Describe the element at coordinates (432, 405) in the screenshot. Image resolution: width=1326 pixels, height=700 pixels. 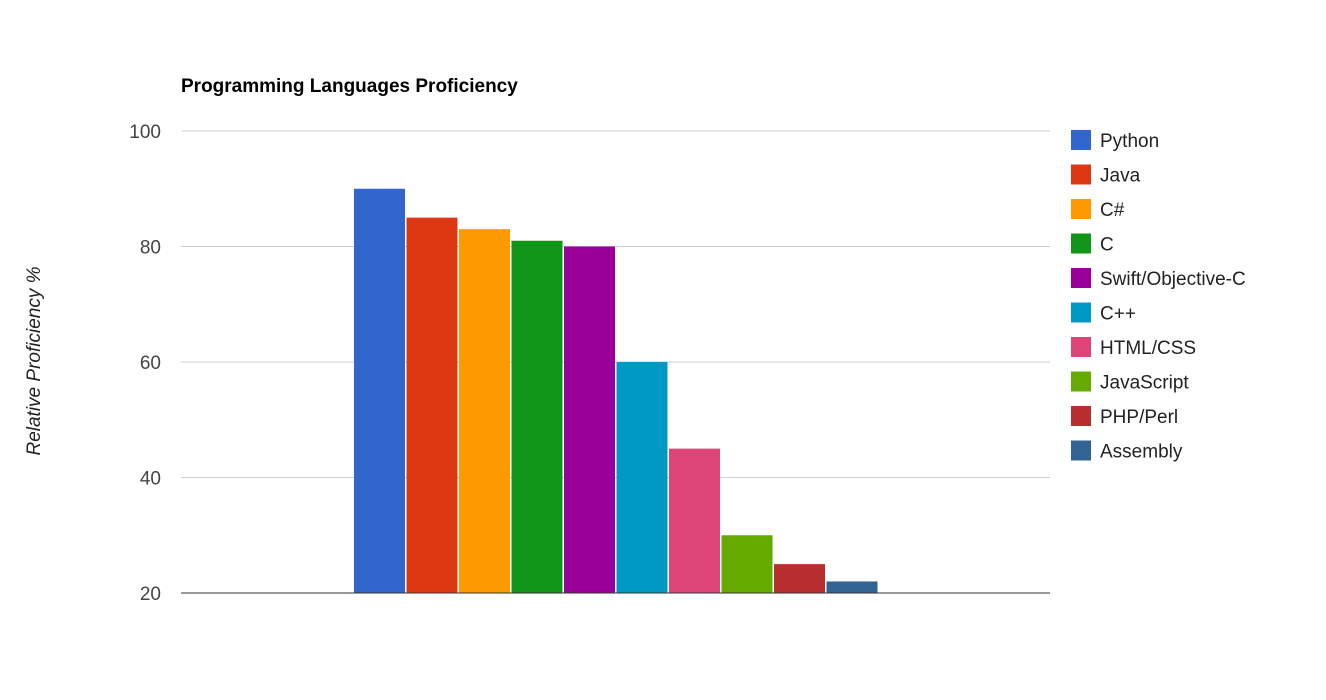
I see `bar-java` at that location.